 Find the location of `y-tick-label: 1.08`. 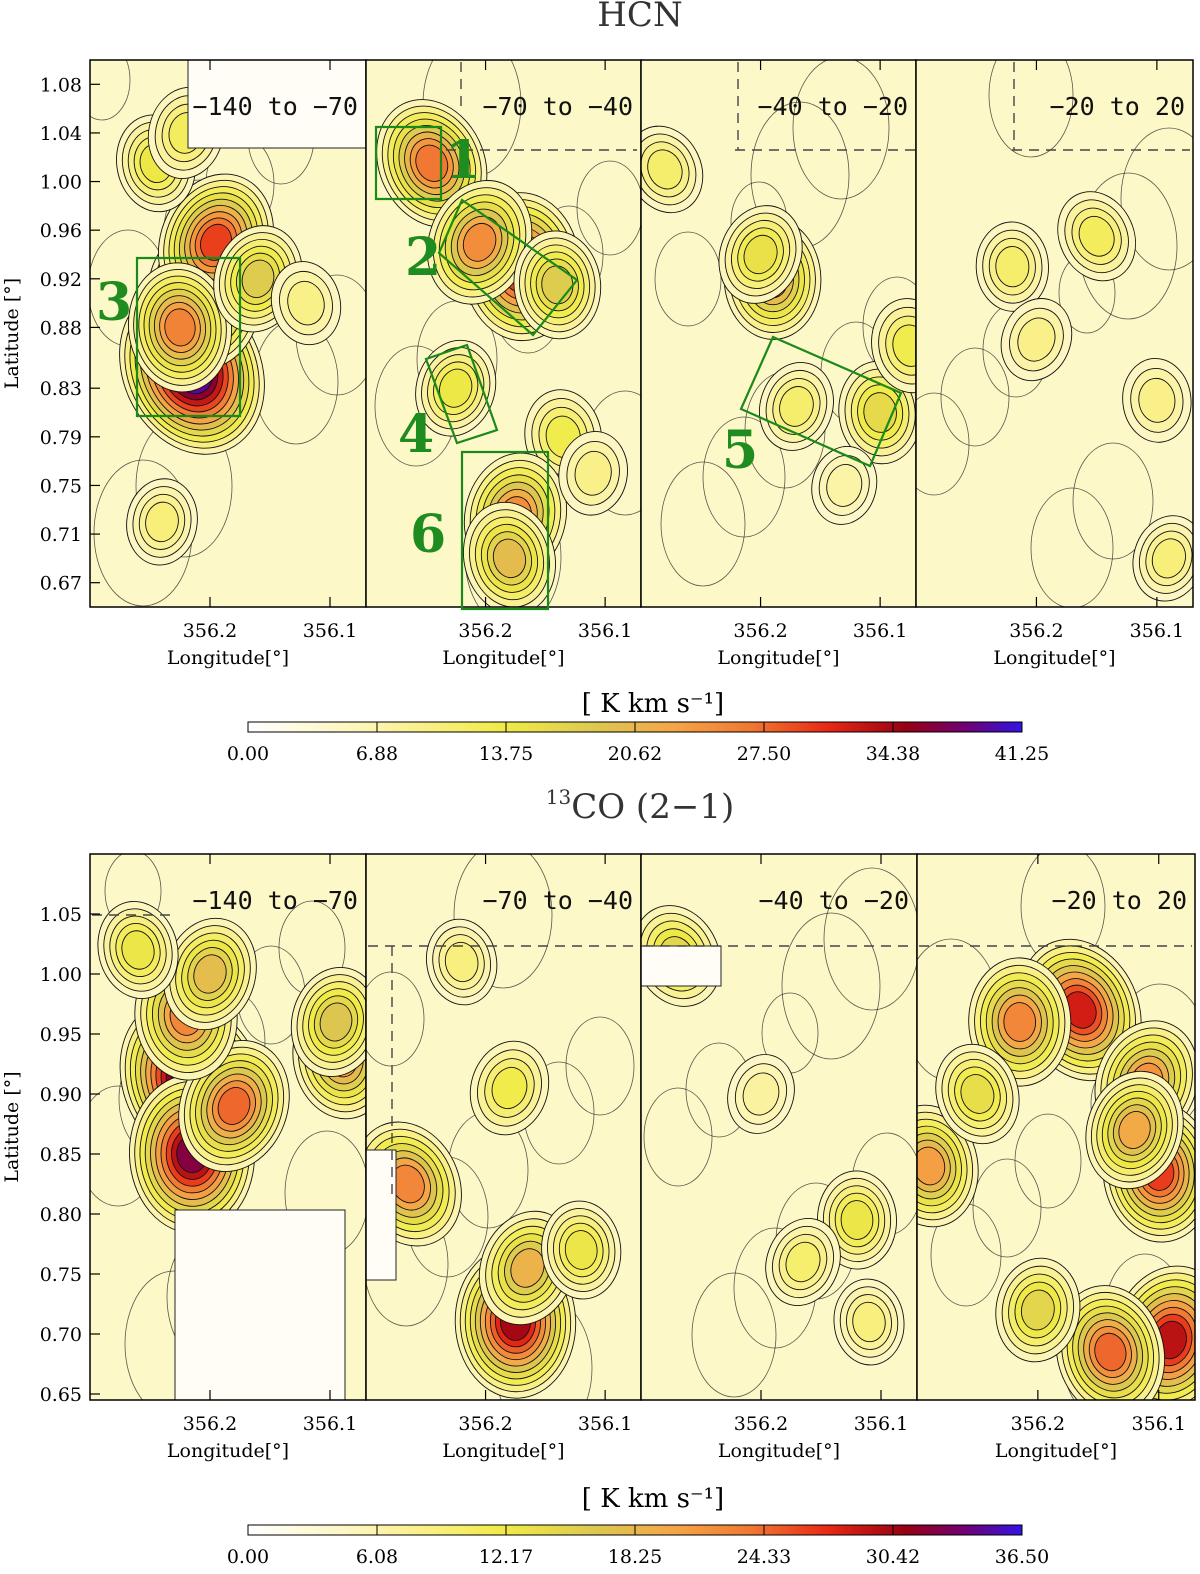

y-tick-label: 1.08 is located at coordinates (61, 85).